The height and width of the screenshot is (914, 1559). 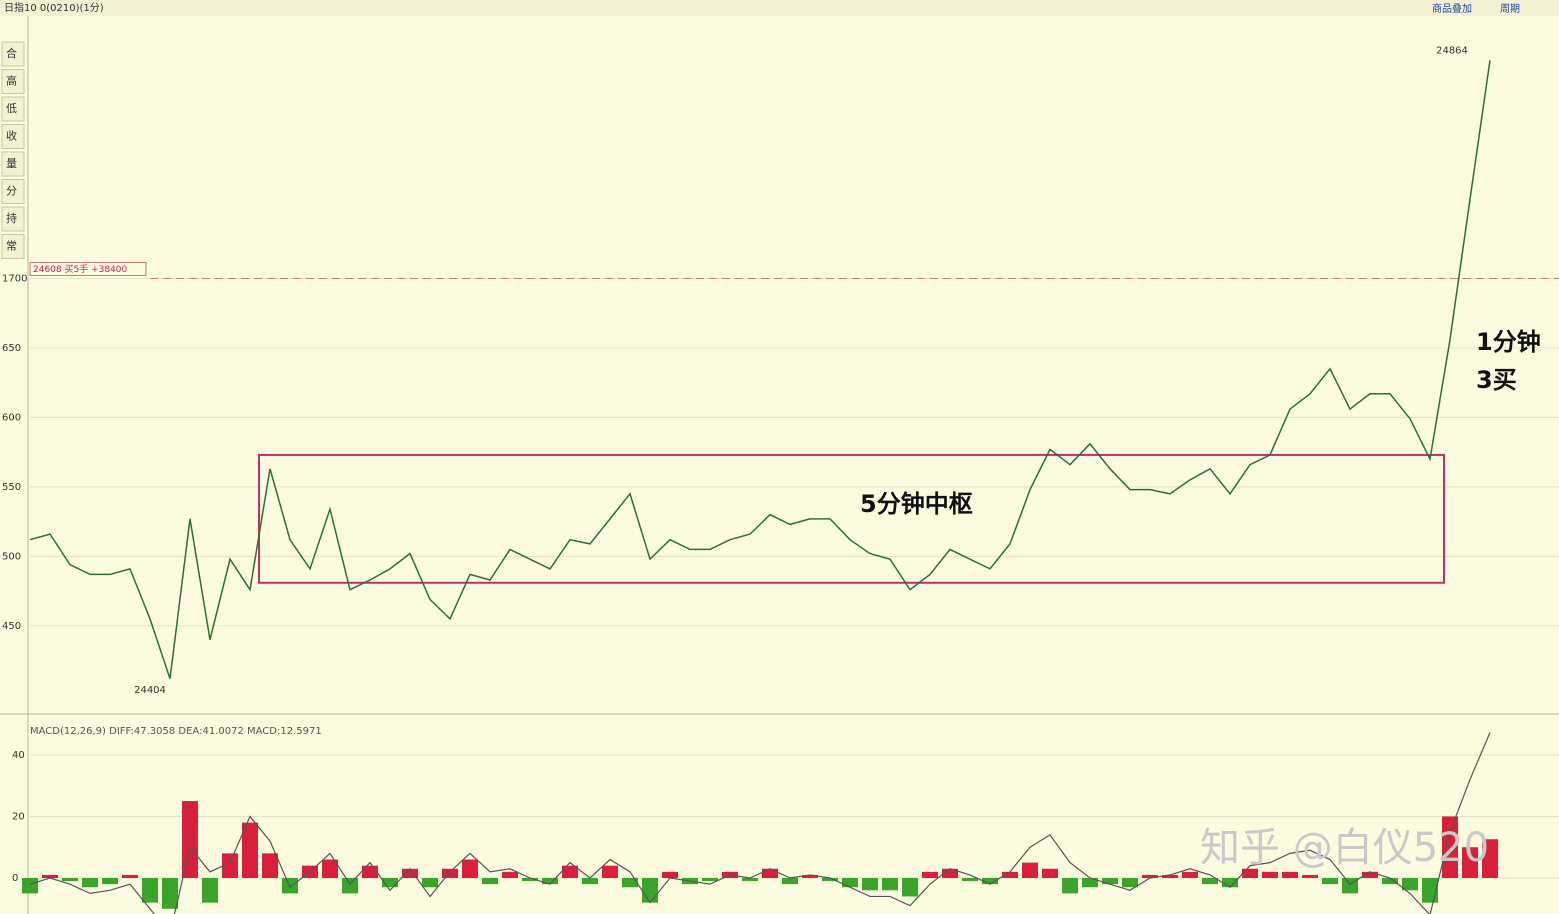 I want to click on toolbar-label: 收, so click(x=11, y=136).